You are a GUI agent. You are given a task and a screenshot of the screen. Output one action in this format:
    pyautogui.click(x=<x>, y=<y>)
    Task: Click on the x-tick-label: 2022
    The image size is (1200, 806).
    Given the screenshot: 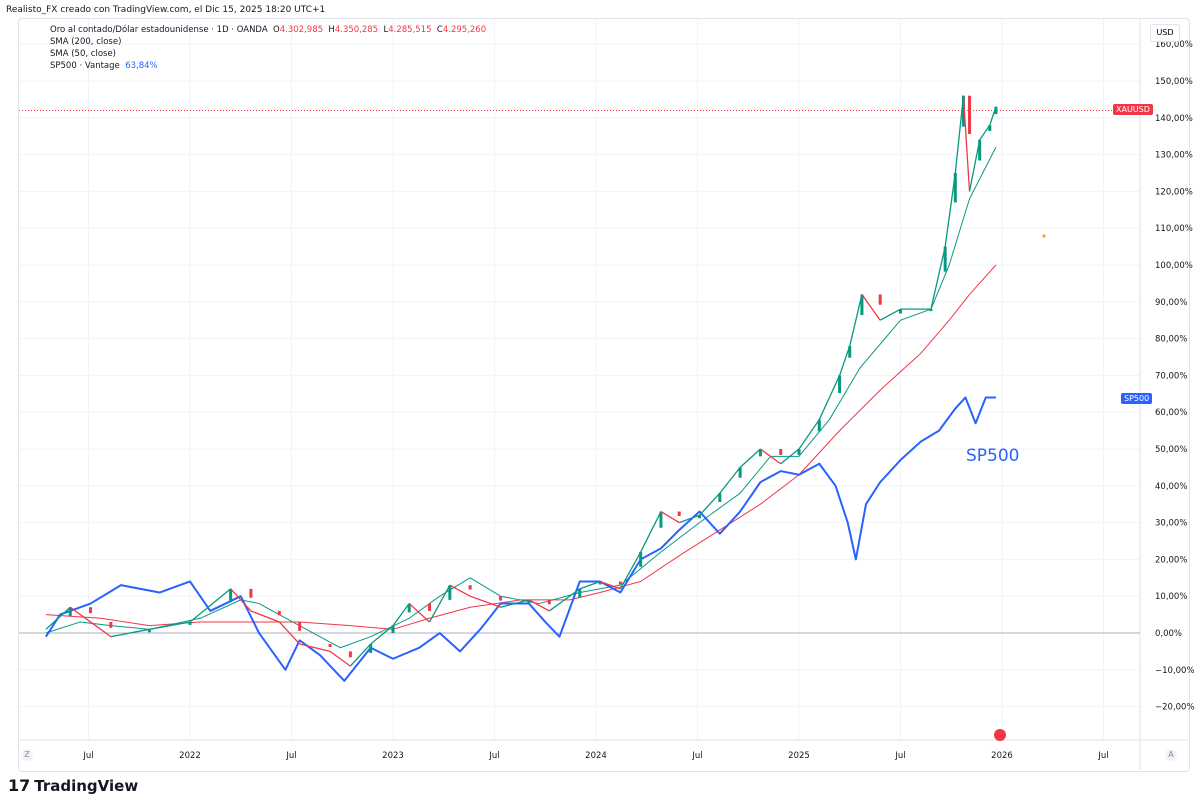 What is the action you would take?
    pyautogui.click(x=190, y=756)
    